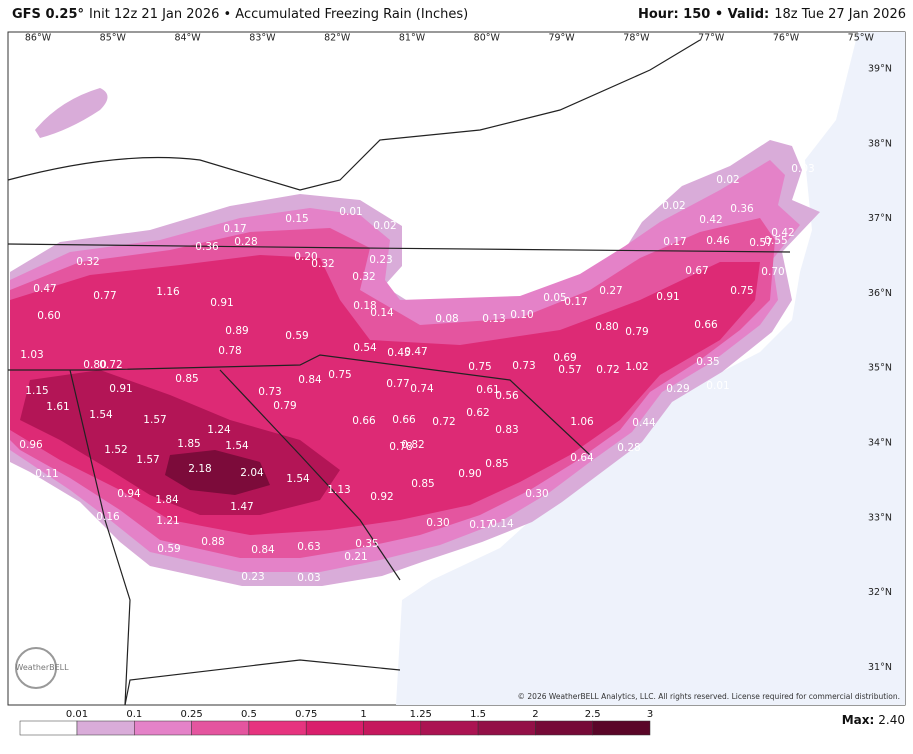  Describe the element at coordinates (48, 14) in the screenshot. I see `model-name: GFS 0.25°` at that location.